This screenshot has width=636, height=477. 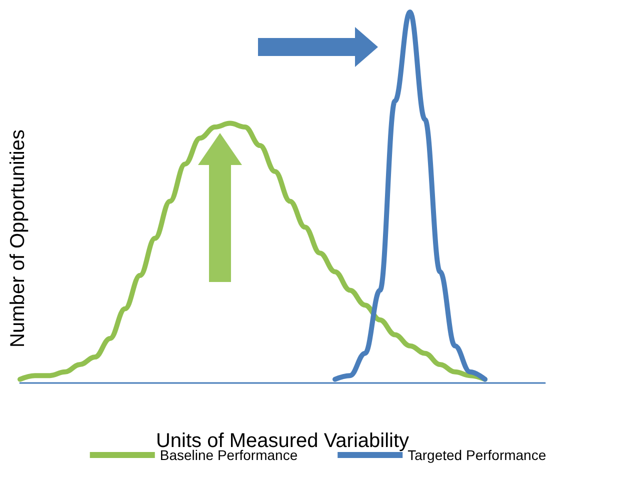 I want to click on legend-label: Baseline Performance, so click(x=229, y=455).